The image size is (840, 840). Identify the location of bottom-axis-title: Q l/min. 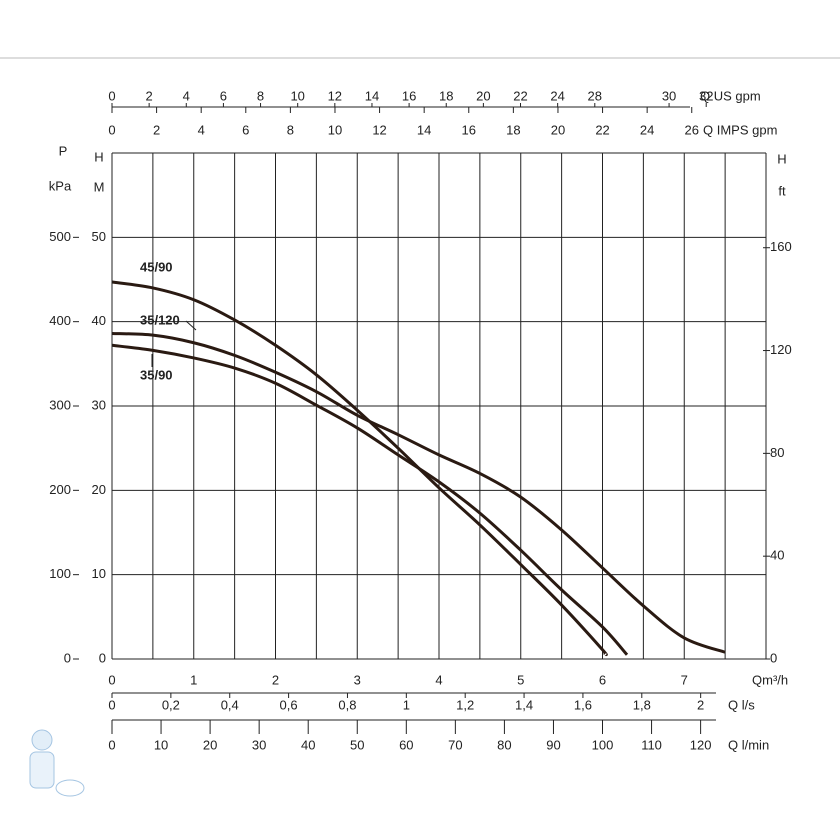
(748, 744).